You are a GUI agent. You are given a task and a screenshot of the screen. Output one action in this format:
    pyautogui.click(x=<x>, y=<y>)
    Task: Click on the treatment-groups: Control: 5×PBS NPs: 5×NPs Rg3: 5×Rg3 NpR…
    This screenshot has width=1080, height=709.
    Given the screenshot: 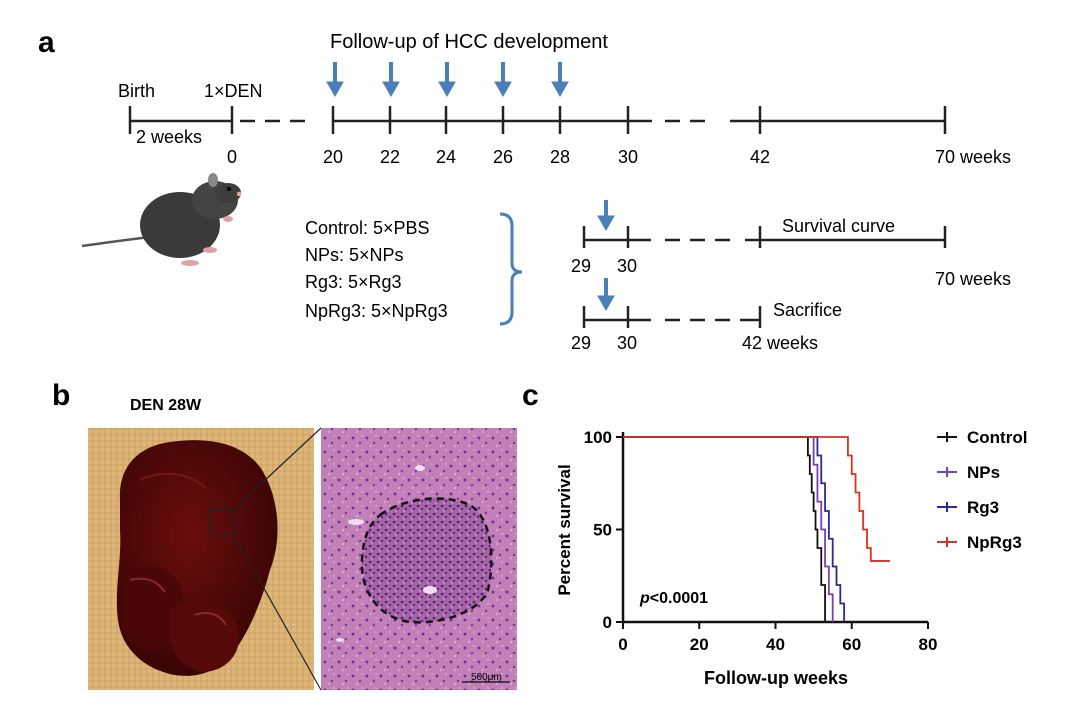 What is the action you would take?
    pyautogui.click(x=376, y=269)
    